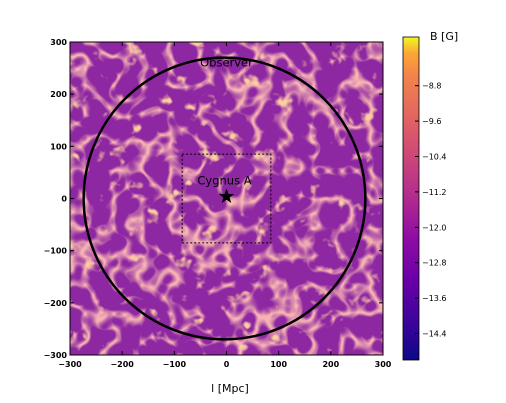  I want to click on x-tick-label: 0, so click(227, 364).